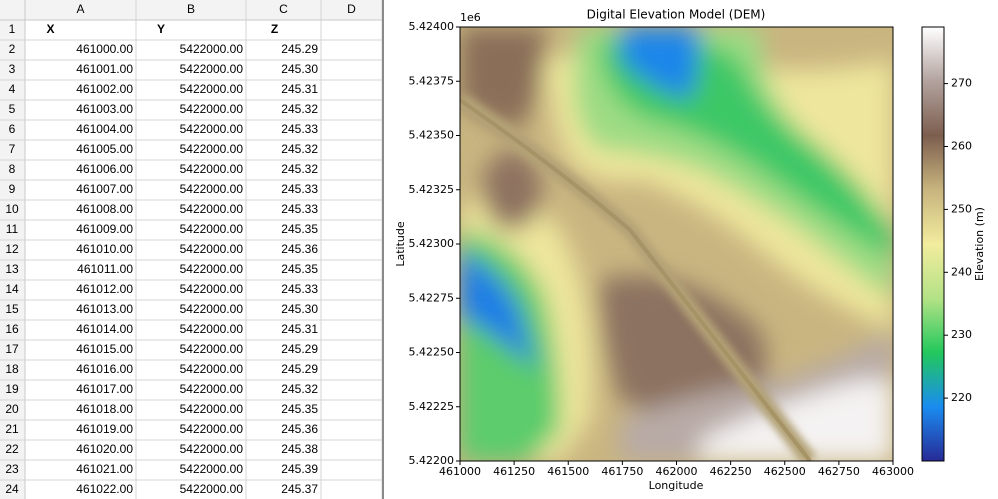 Image resolution: width=998 pixels, height=499 pixels. I want to click on header-cell: X, so click(50, 29).